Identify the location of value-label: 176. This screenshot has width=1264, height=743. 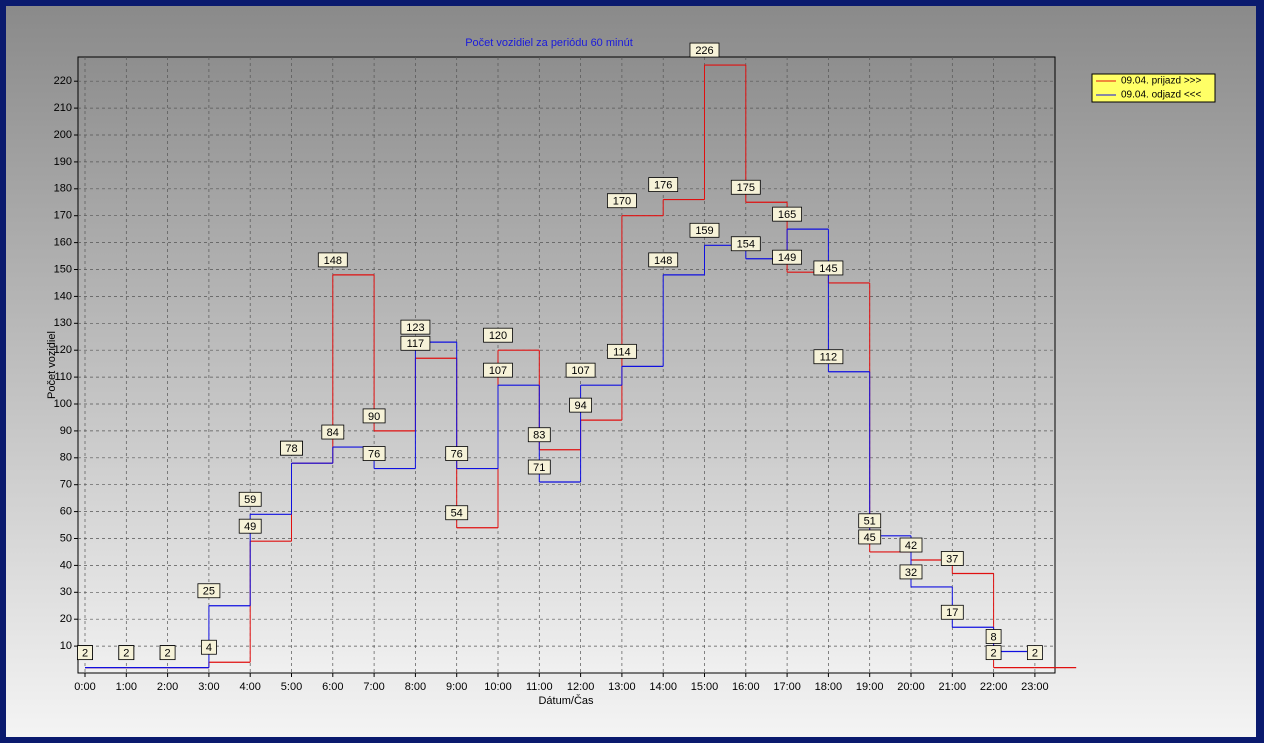
(663, 185).